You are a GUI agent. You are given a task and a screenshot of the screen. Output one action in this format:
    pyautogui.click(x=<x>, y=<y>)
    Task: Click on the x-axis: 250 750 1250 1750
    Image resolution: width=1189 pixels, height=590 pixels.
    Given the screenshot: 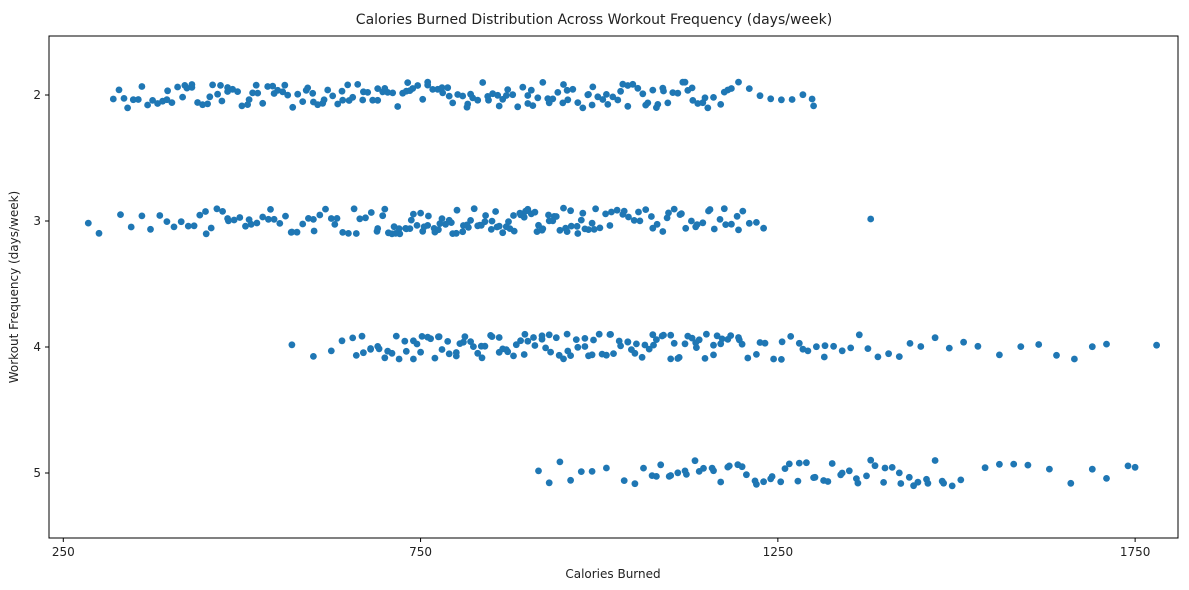 What is the action you would take?
    pyautogui.click(x=601, y=548)
    